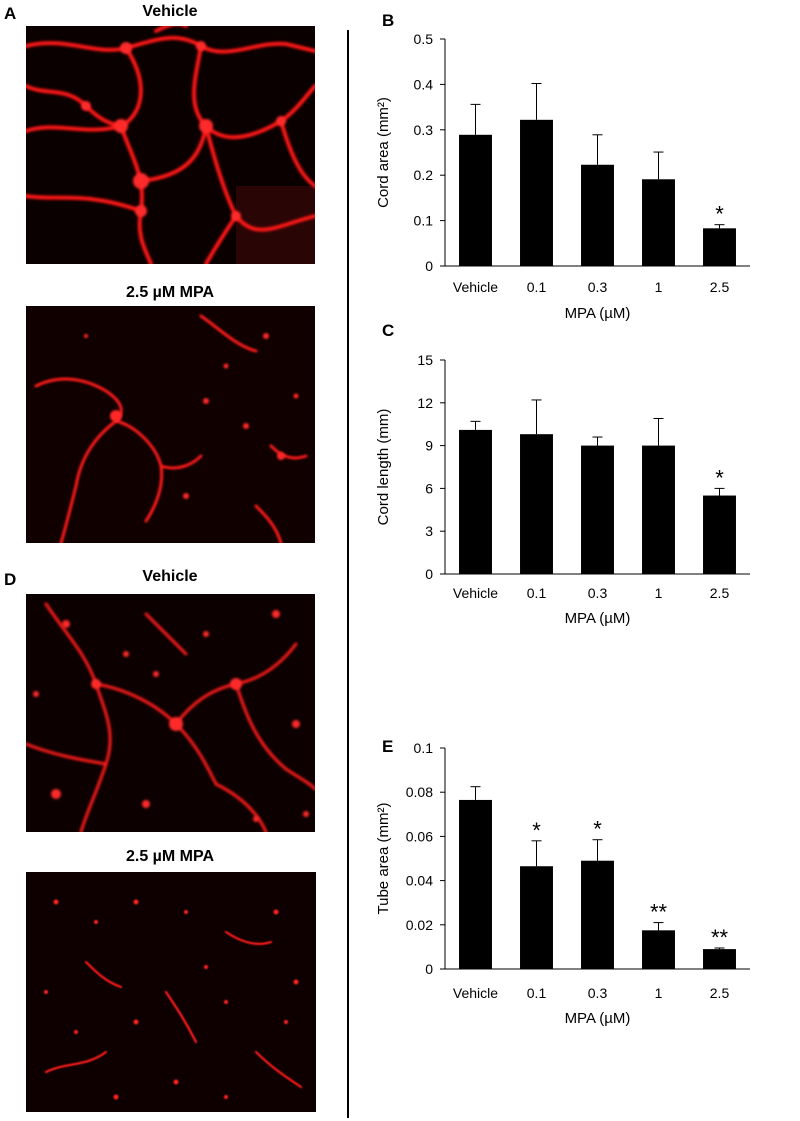 This screenshot has height=1121, width=800. Describe the element at coordinates (720, 993) in the screenshot. I see `chart-e-category-label: 2.5` at that location.